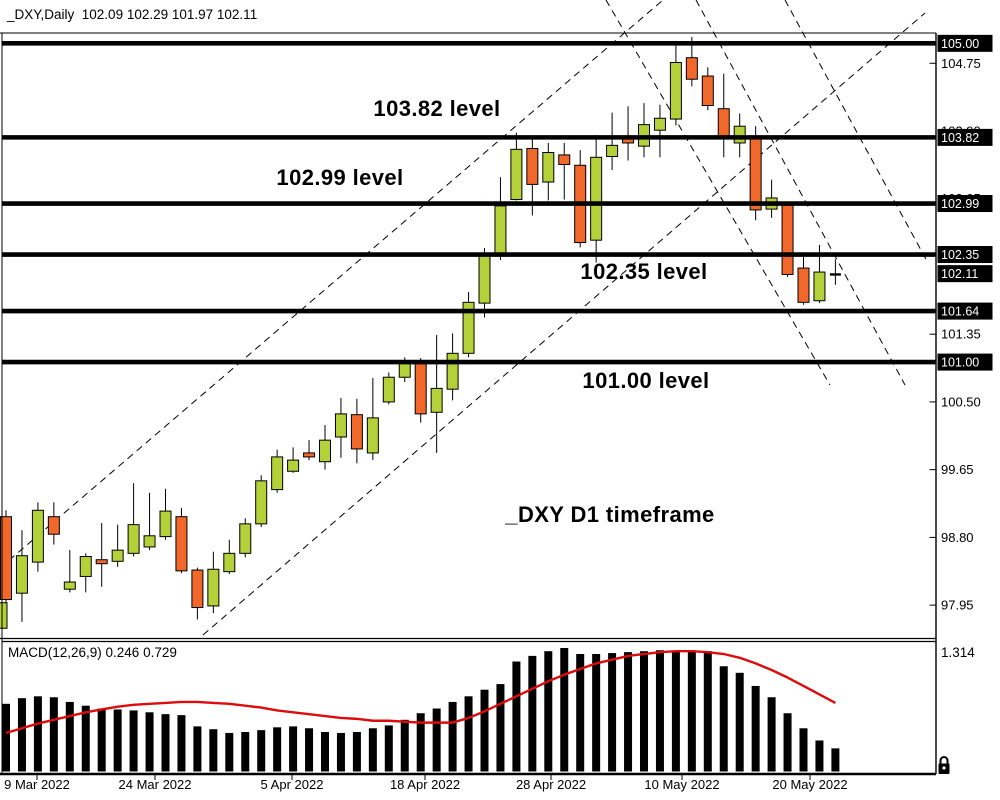 The image size is (1000, 800). What do you see at coordinates (957, 469) in the screenshot?
I see `price-axis-tick: 99.65` at bounding box center [957, 469].